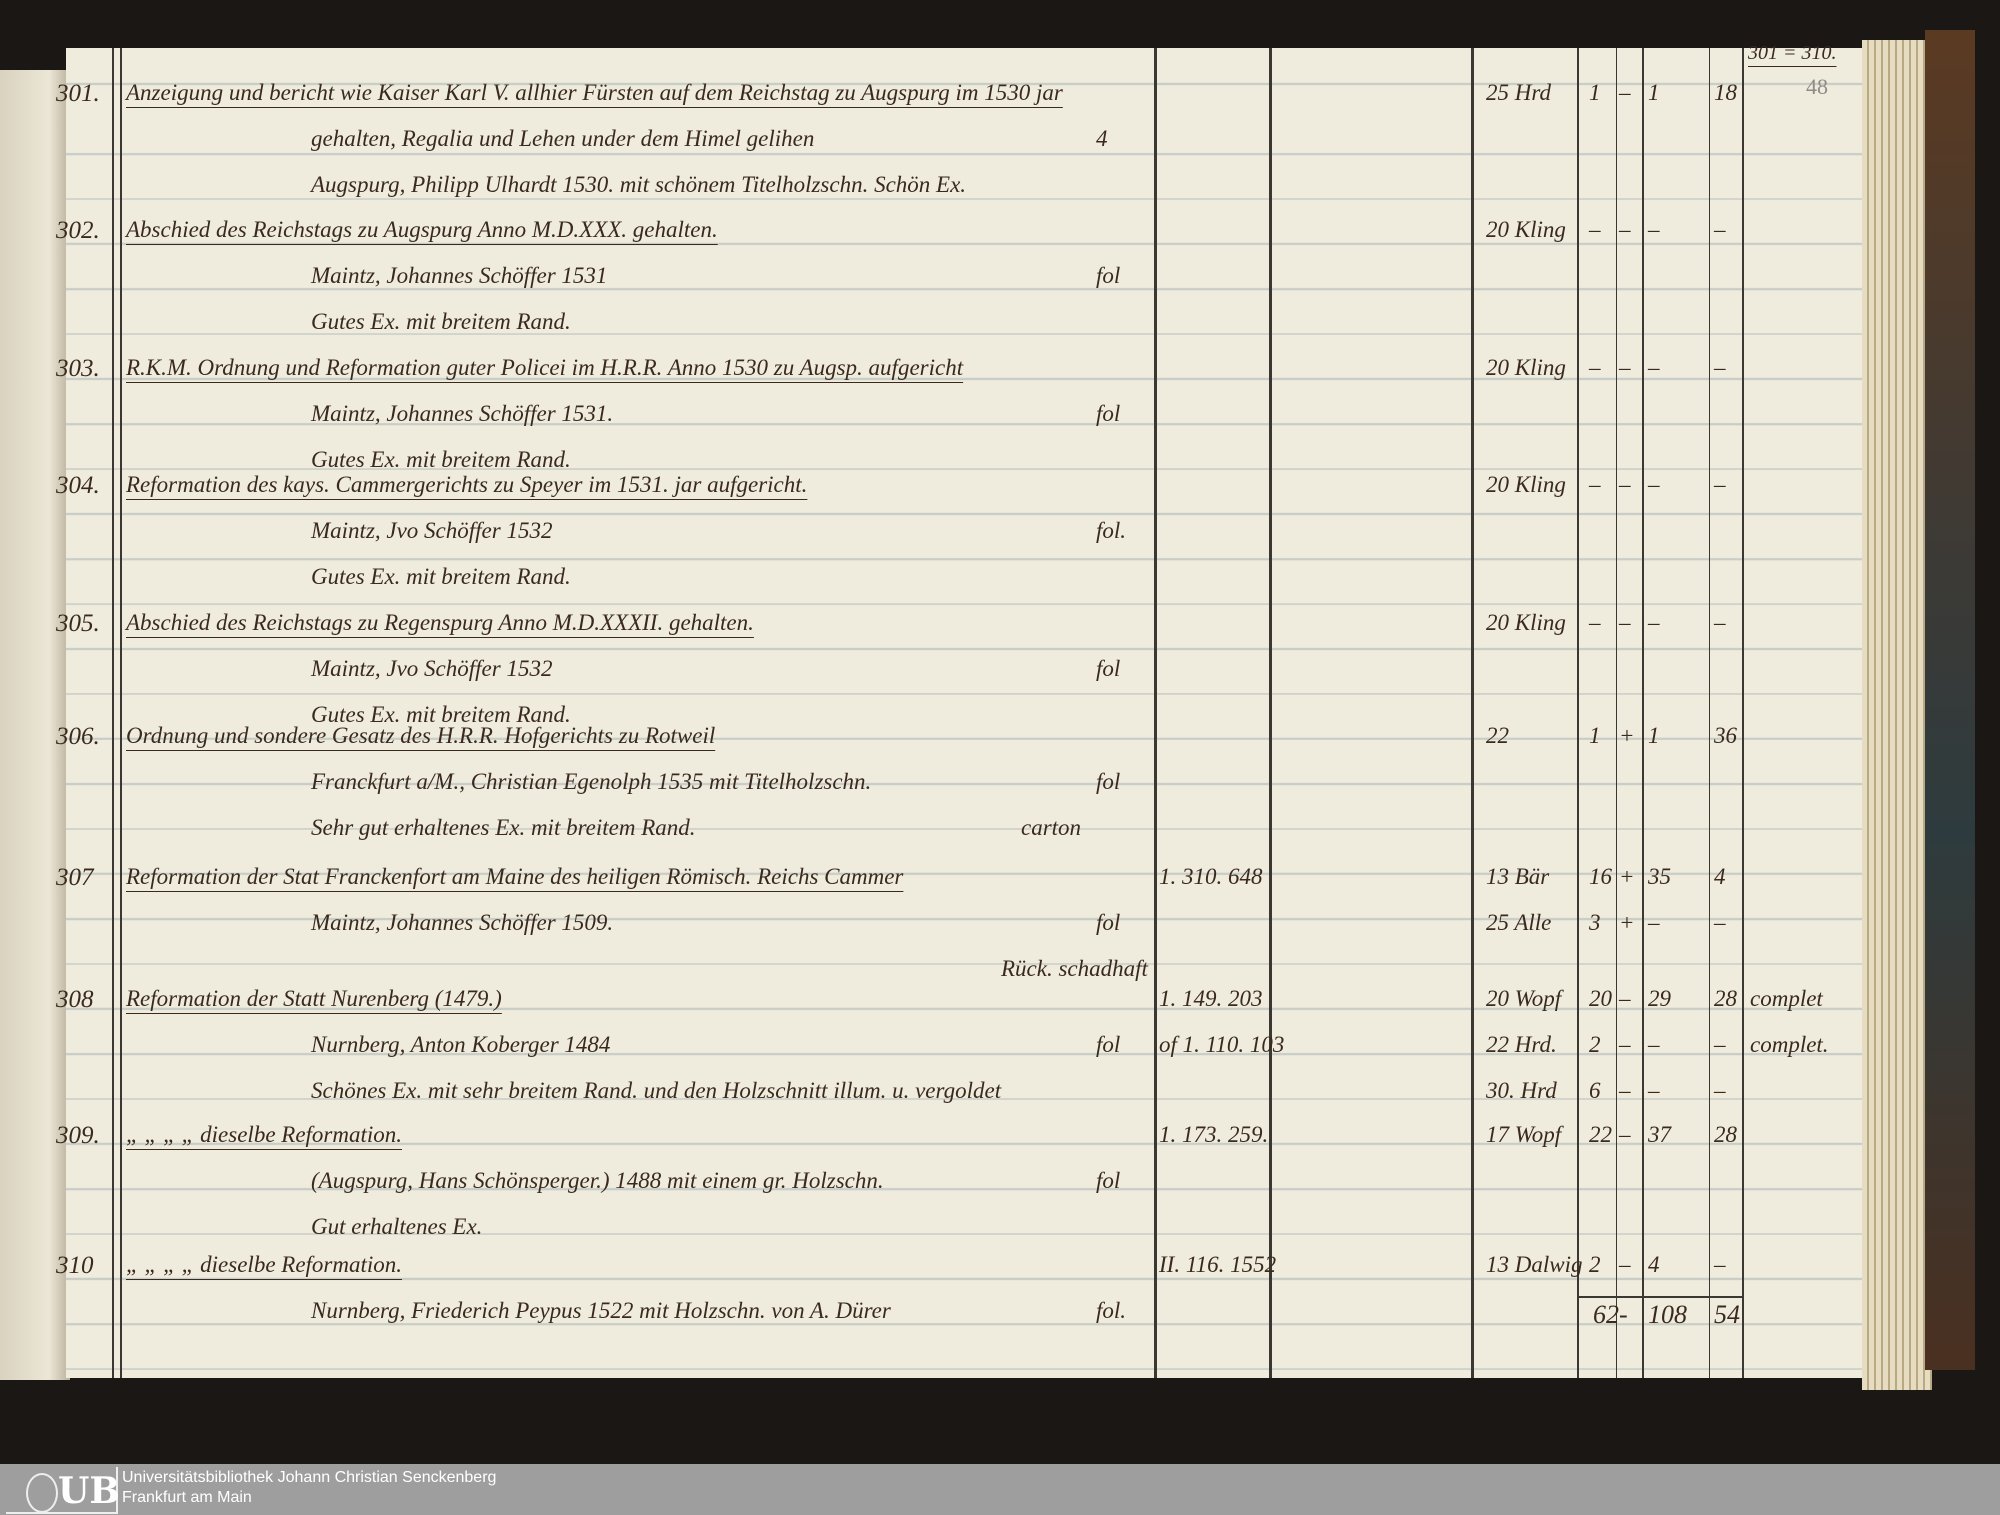  What do you see at coordinates (1792, 53) in the screenshot?
I see `entry-range: 301 = 310.` at bounding box center [1792, 53].